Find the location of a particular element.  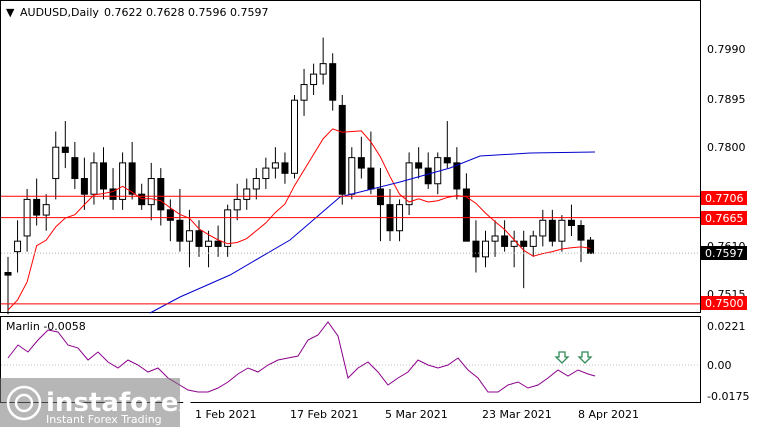

price-tag-label: 0.7706 is located at coordinates (724, 198).